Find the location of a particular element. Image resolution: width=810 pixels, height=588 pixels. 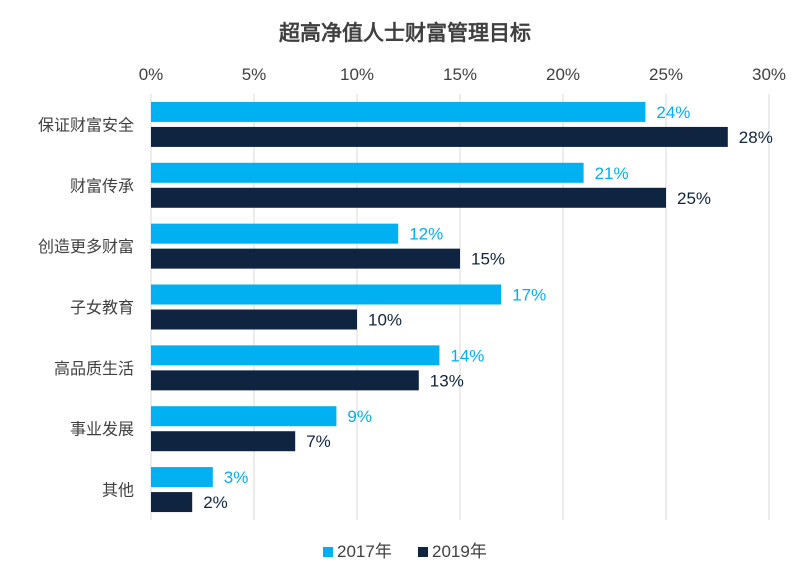

legend-label: 2017年 is located at coordinates (364, 551).